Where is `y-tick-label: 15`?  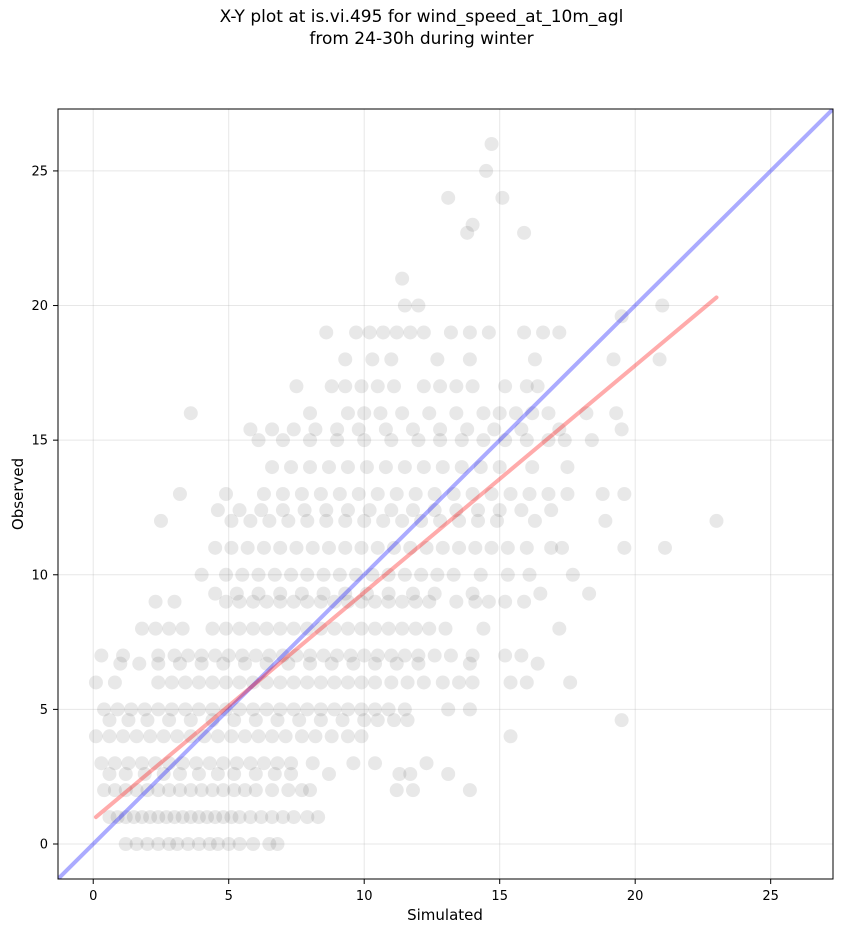 y-tick-label: 15 is located at coordinates (39, 441).